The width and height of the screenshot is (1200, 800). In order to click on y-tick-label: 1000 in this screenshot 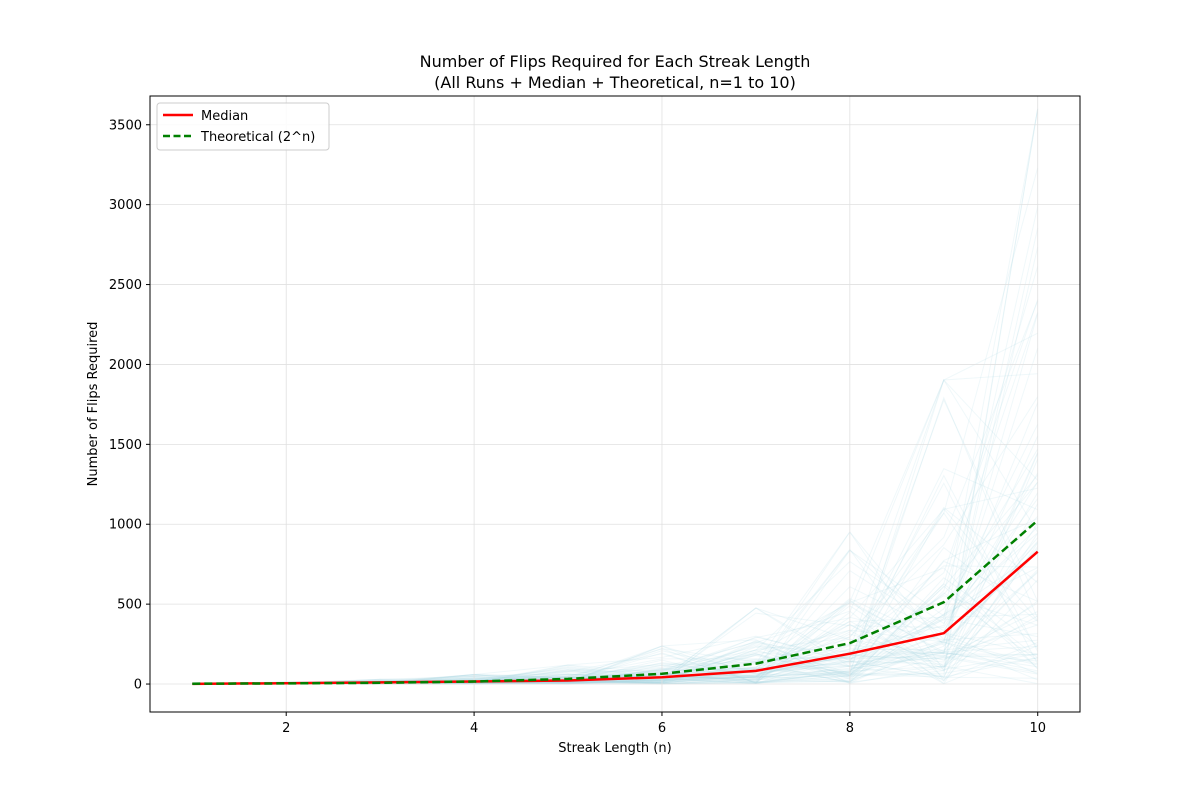, I will do `click(125, 525)`.